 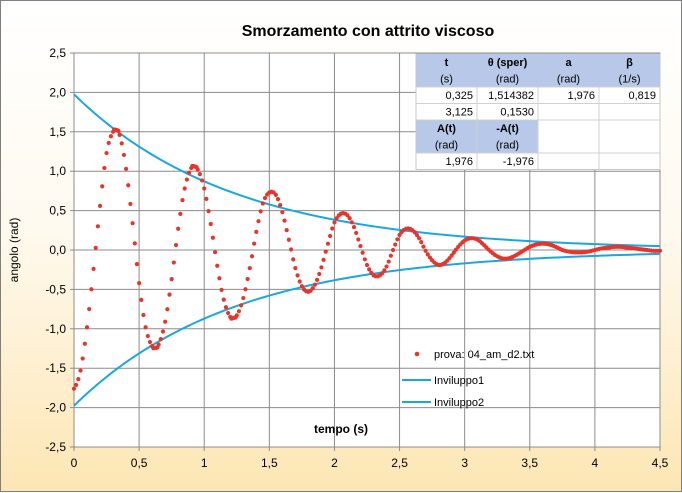 What do you see at coordinates (59, 250) in the screenshot?
I see `y-axis-ticks: 2,5 2,0 1,5 1,0 0,5 0,0 -0,5 -1,0 -1,5 -2,0 -2,5` at bounding box center [59, 250].